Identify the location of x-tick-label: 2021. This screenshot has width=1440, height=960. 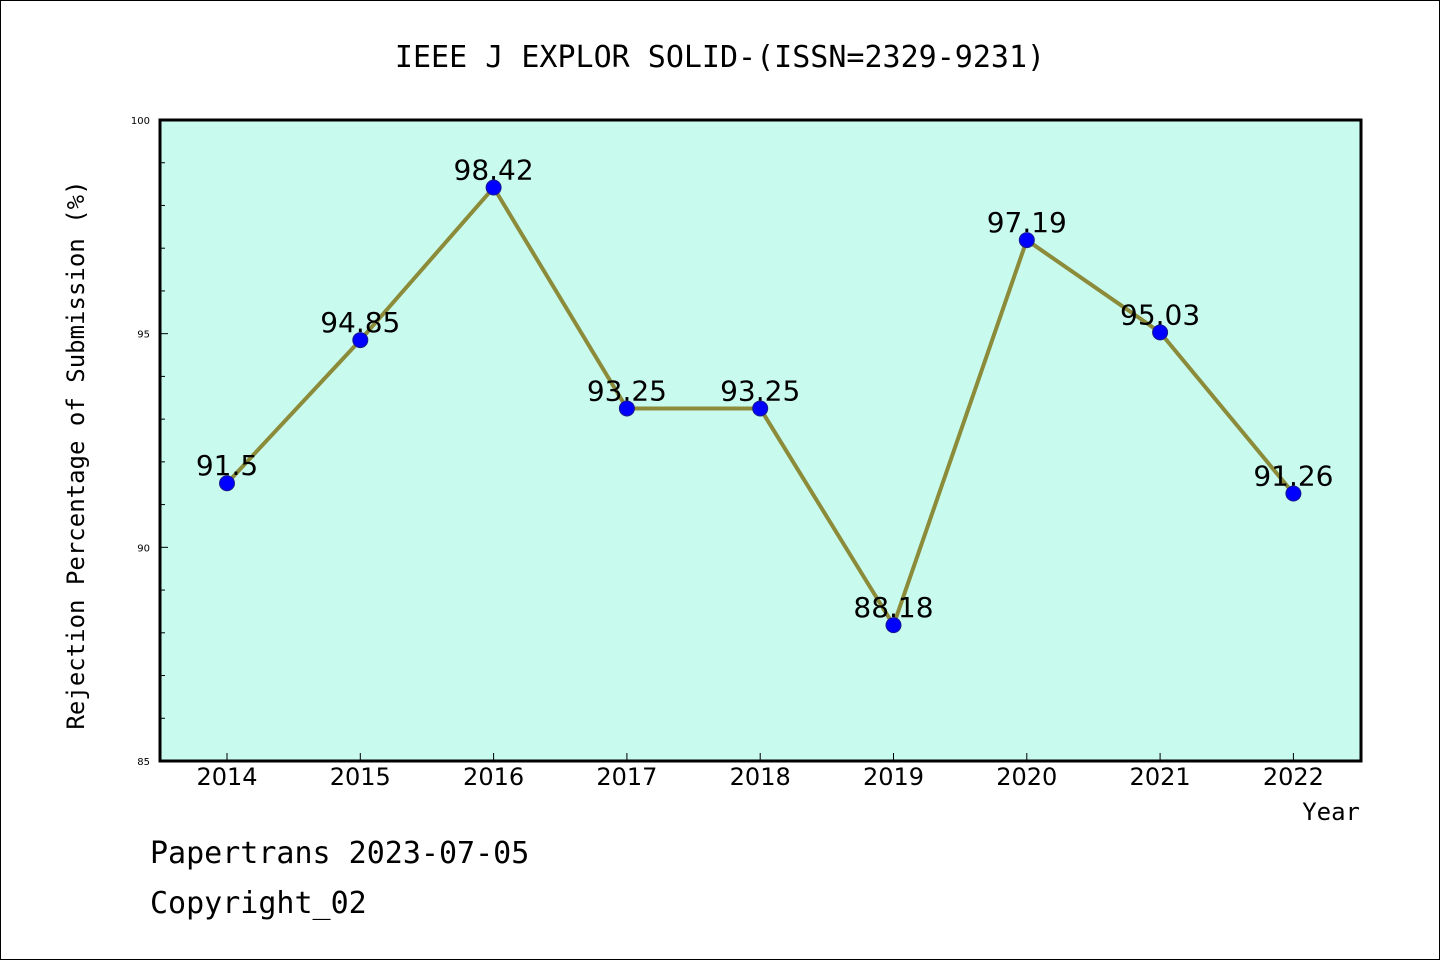
(1160, 777).